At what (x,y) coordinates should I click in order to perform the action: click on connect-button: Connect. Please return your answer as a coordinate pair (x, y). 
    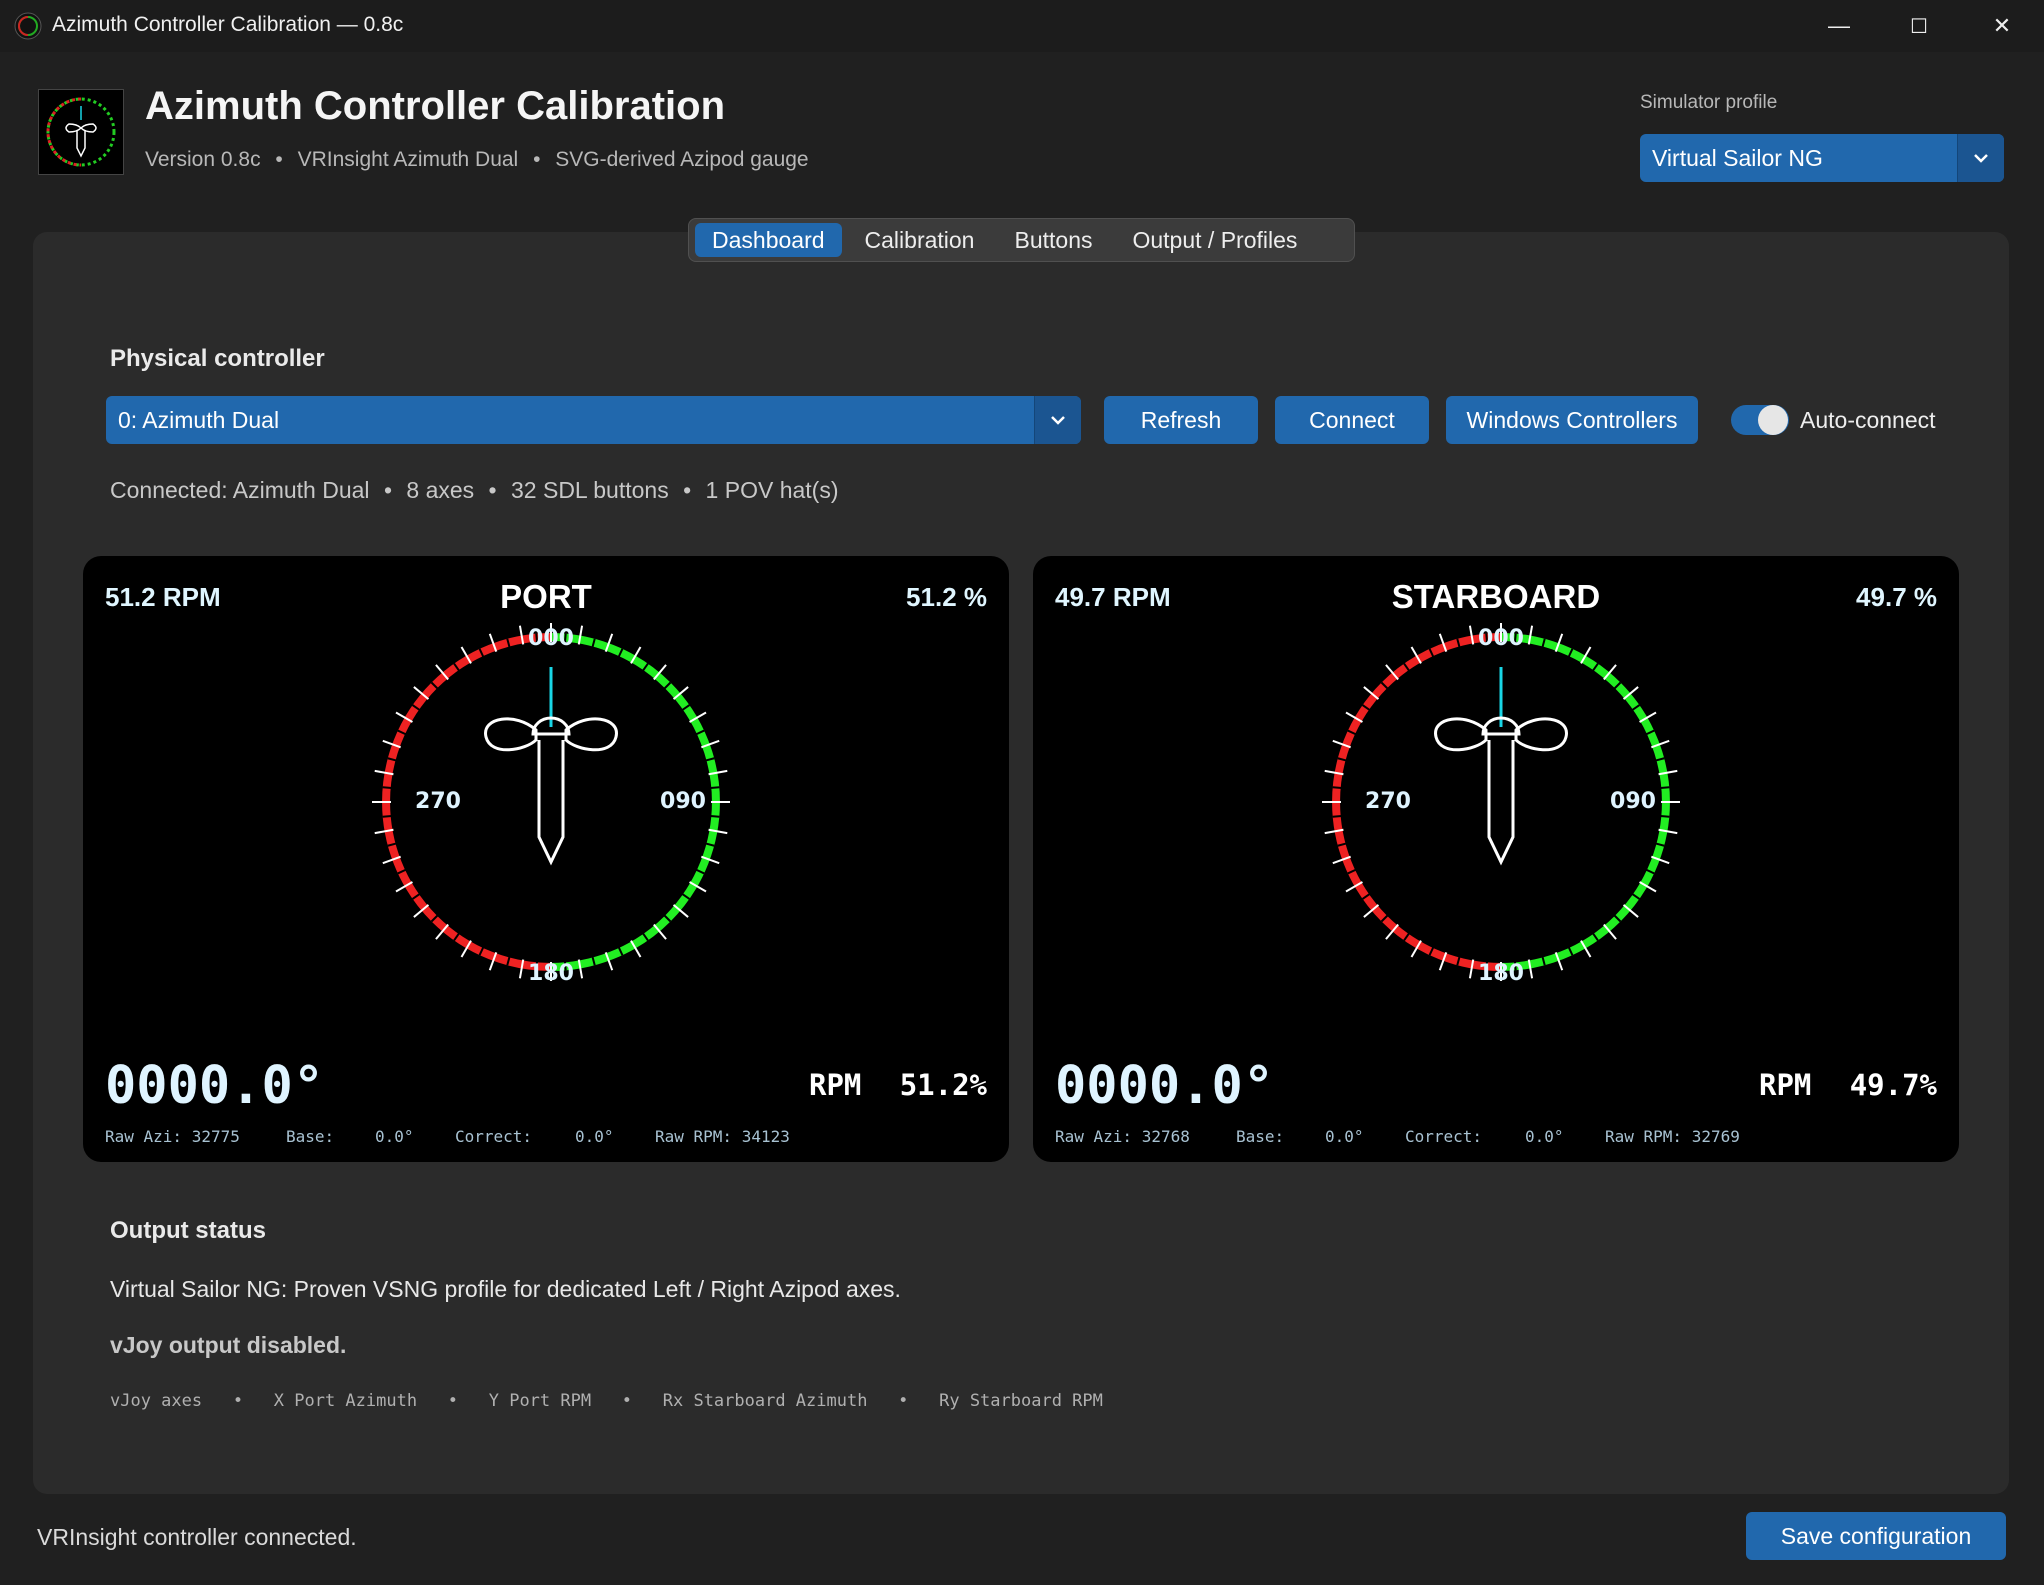
    Looking at the image, I should click on (1352, 420).